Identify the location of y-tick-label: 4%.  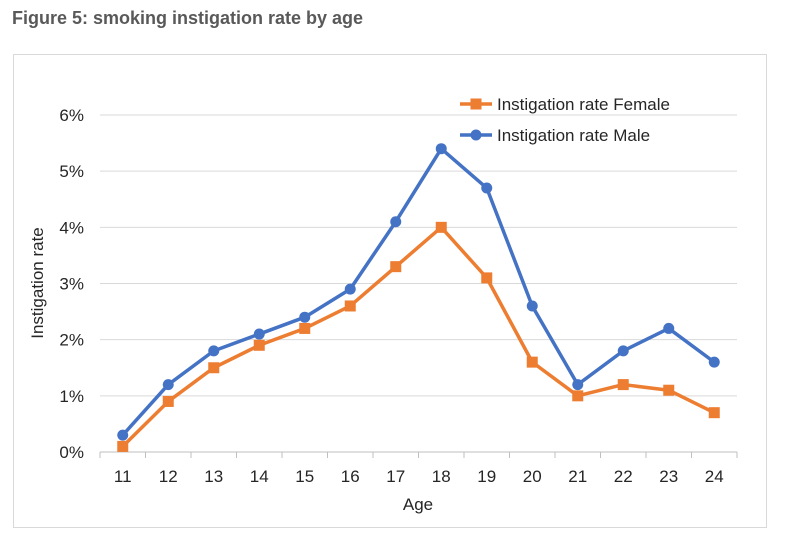
(71, 227).